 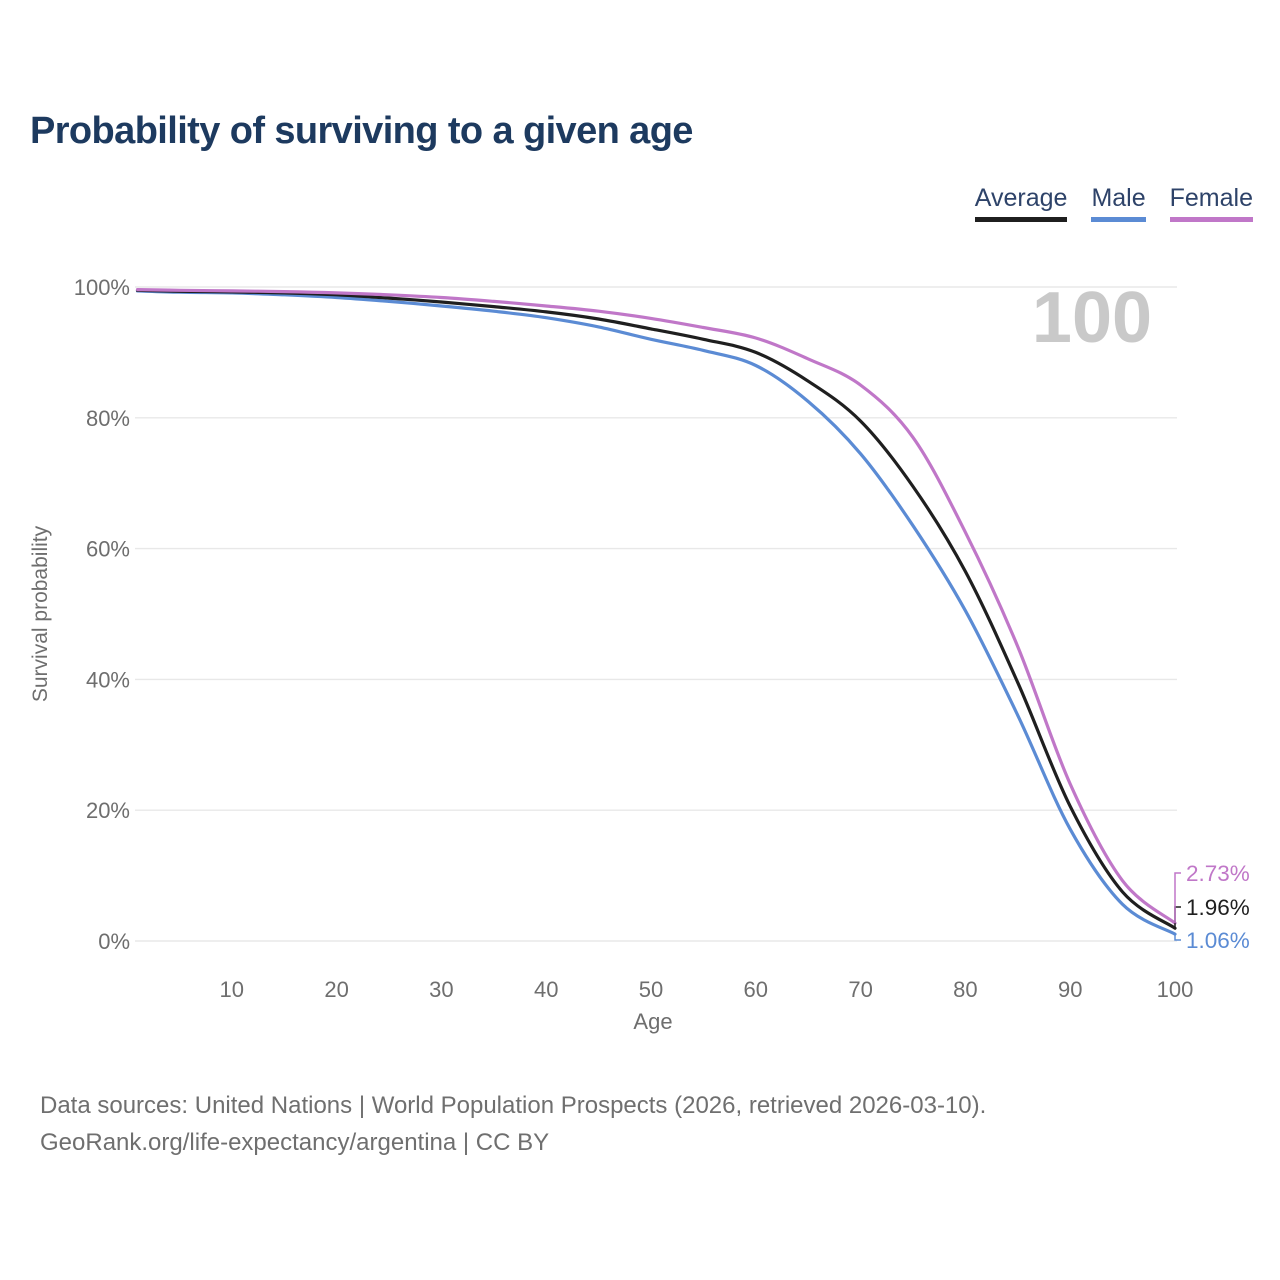 I want to click on chart-title: Probability of surviving to a given age, so click(x=361, y=131).